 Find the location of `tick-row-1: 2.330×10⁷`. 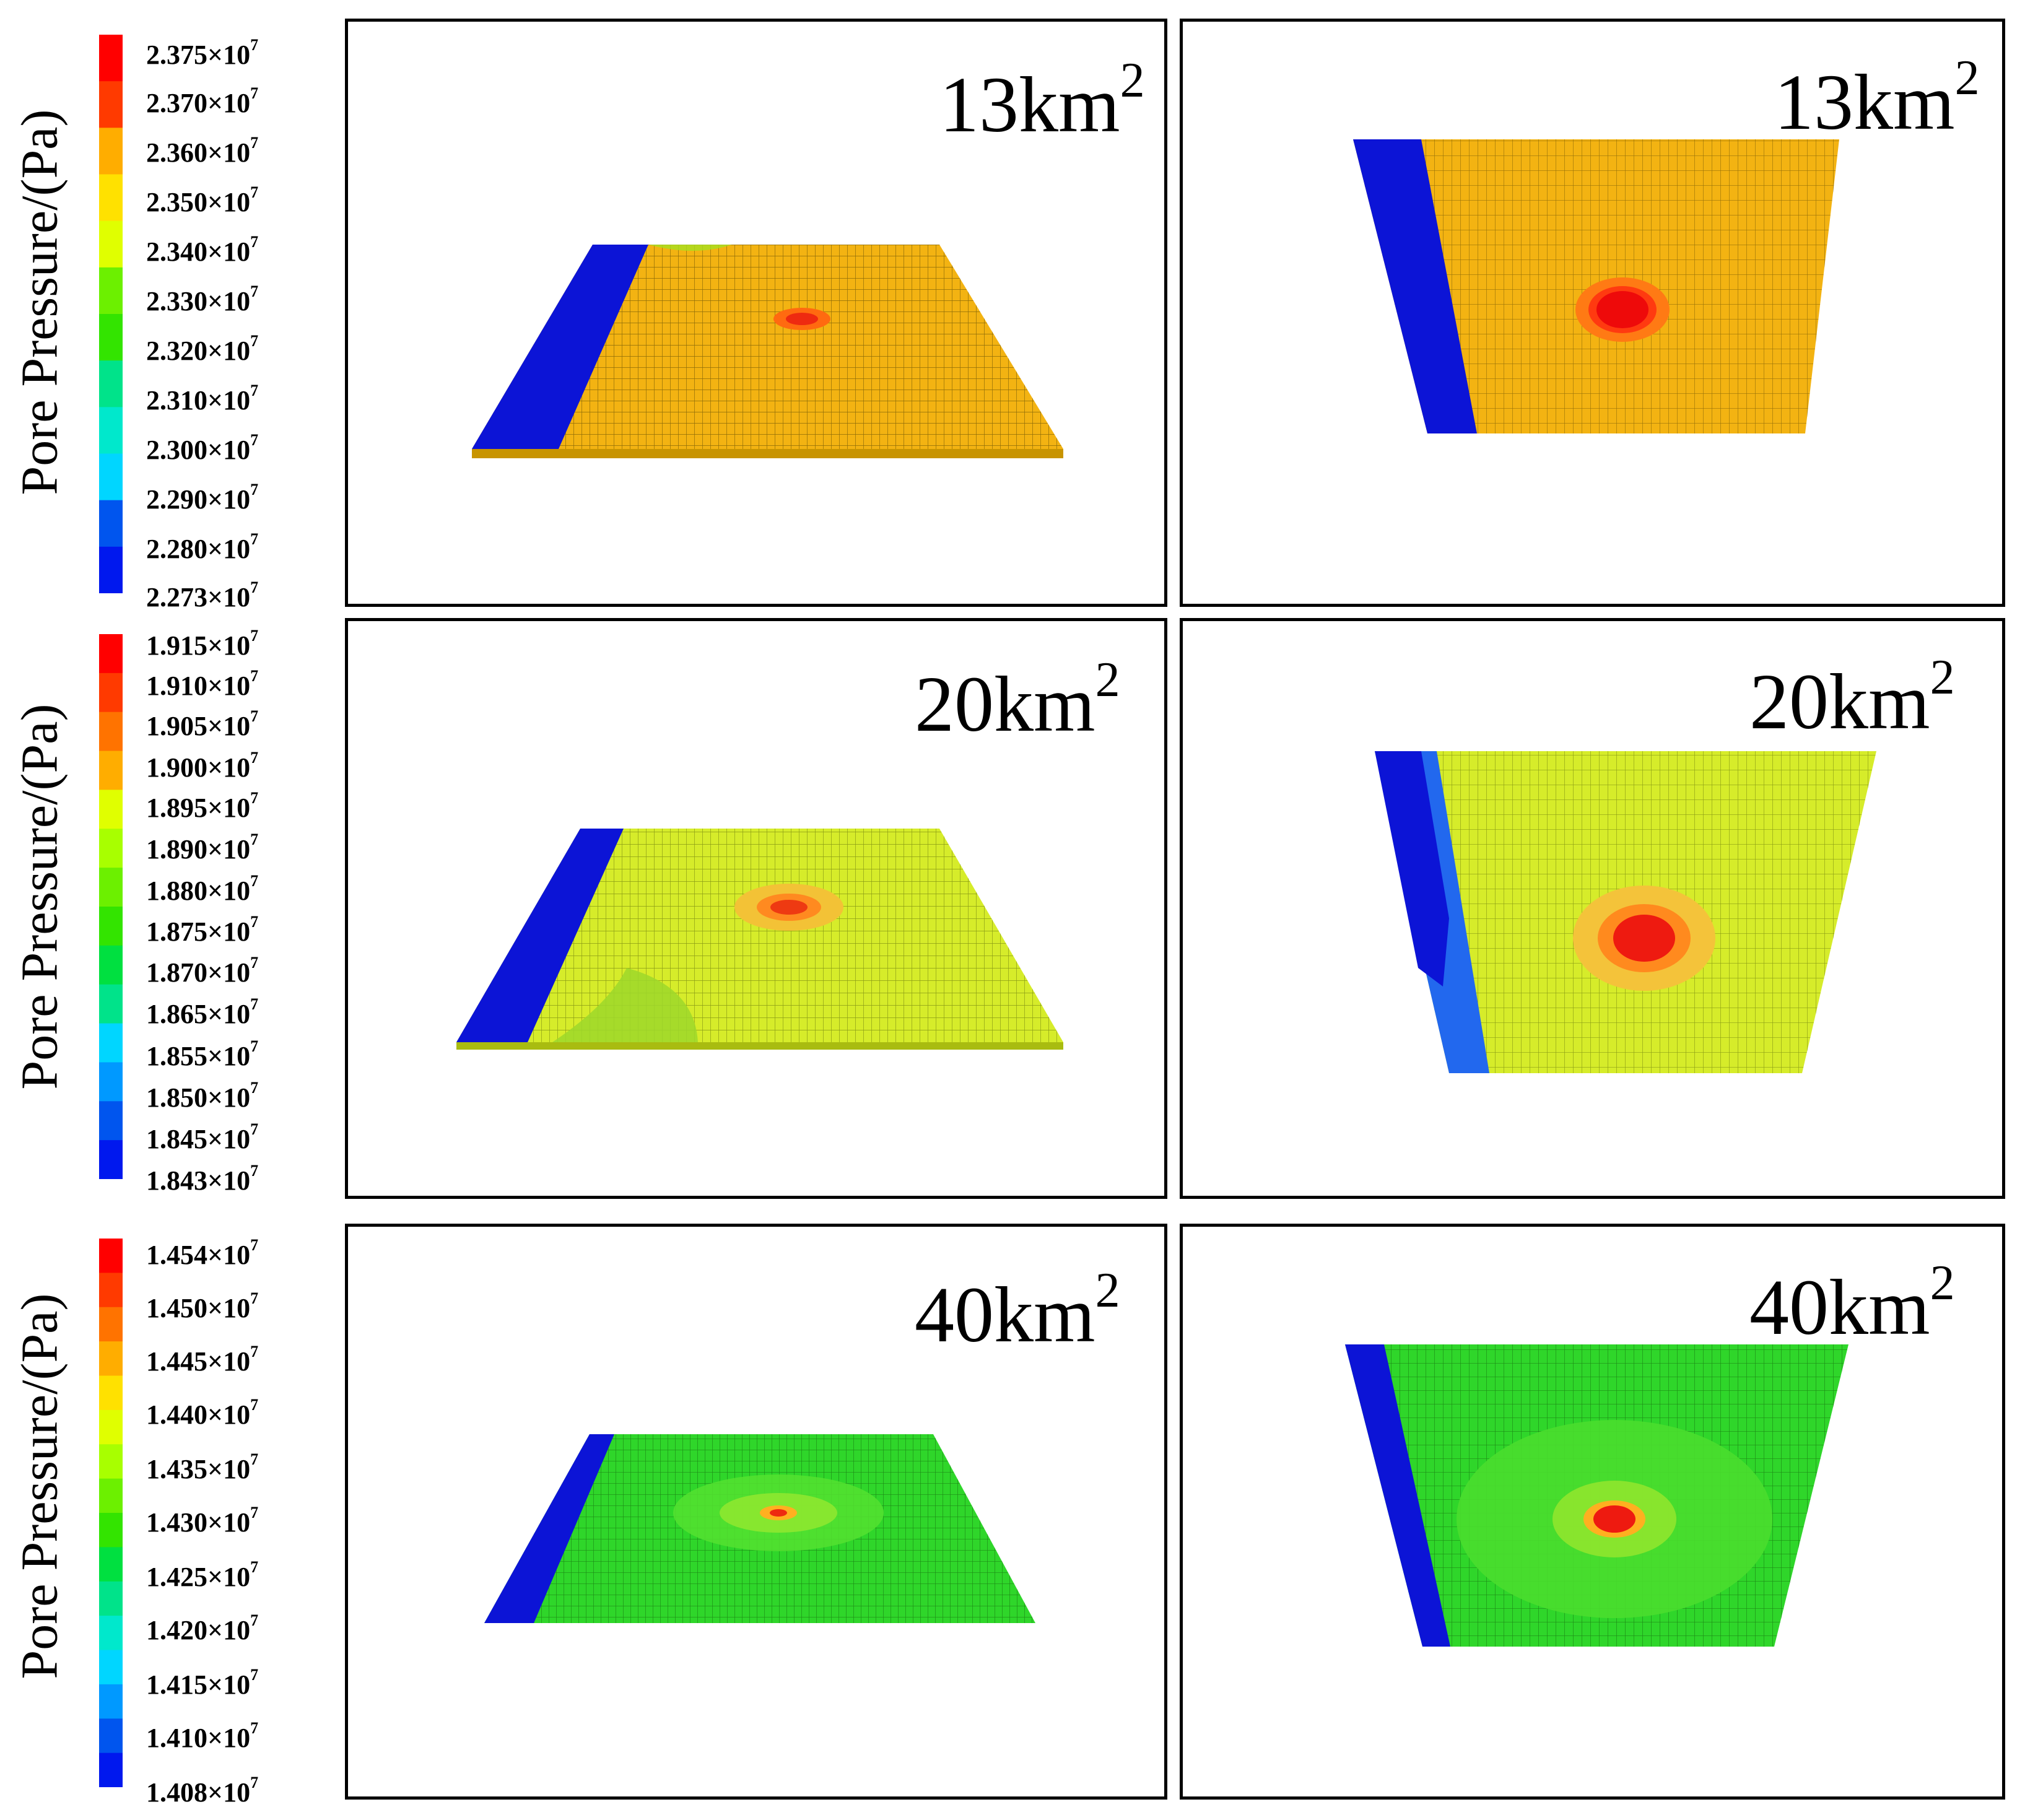

tick-row-1: 2.330×10⁷ is located at coordinates (202, 299).